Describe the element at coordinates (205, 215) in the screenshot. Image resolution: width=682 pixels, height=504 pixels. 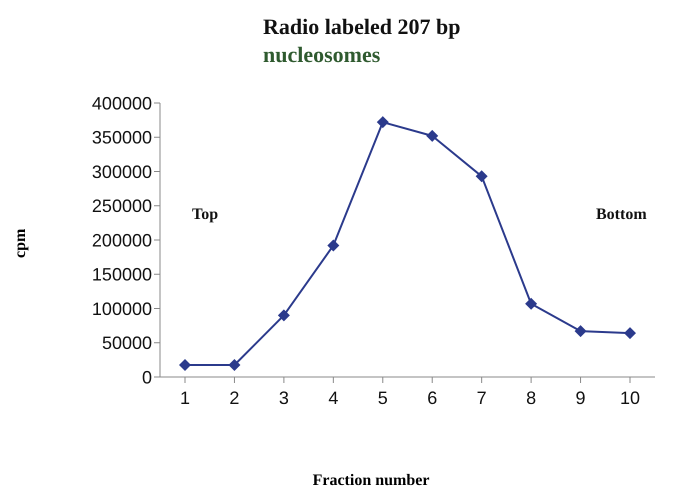
I see `annotation: Top` at that location.